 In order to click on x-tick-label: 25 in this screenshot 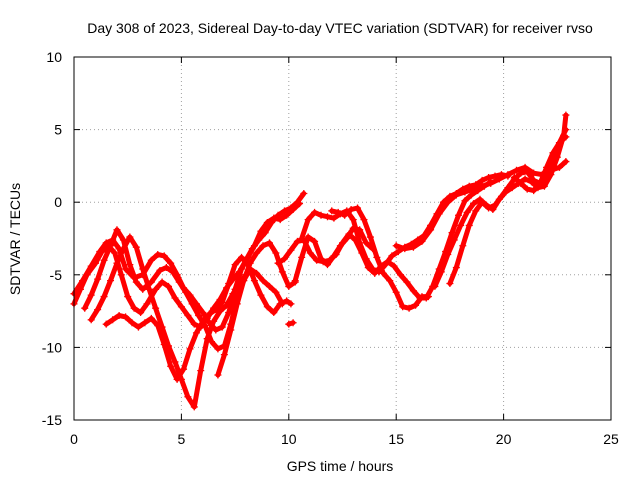, I will do `click(611, 439)`.